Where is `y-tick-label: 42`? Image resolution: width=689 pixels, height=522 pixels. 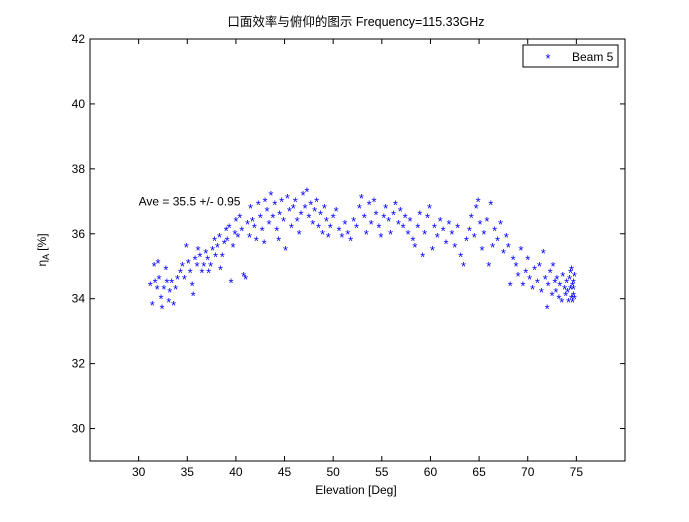
y-tick-label: 42 is located at coordinates (79, 39).